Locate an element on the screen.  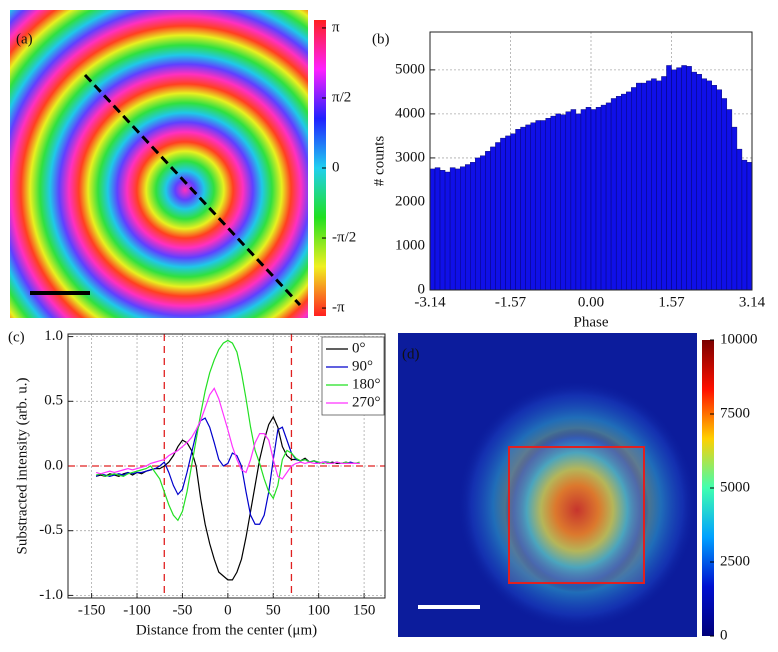
x-tick-label: 100 is located at coordinates (318, 610).